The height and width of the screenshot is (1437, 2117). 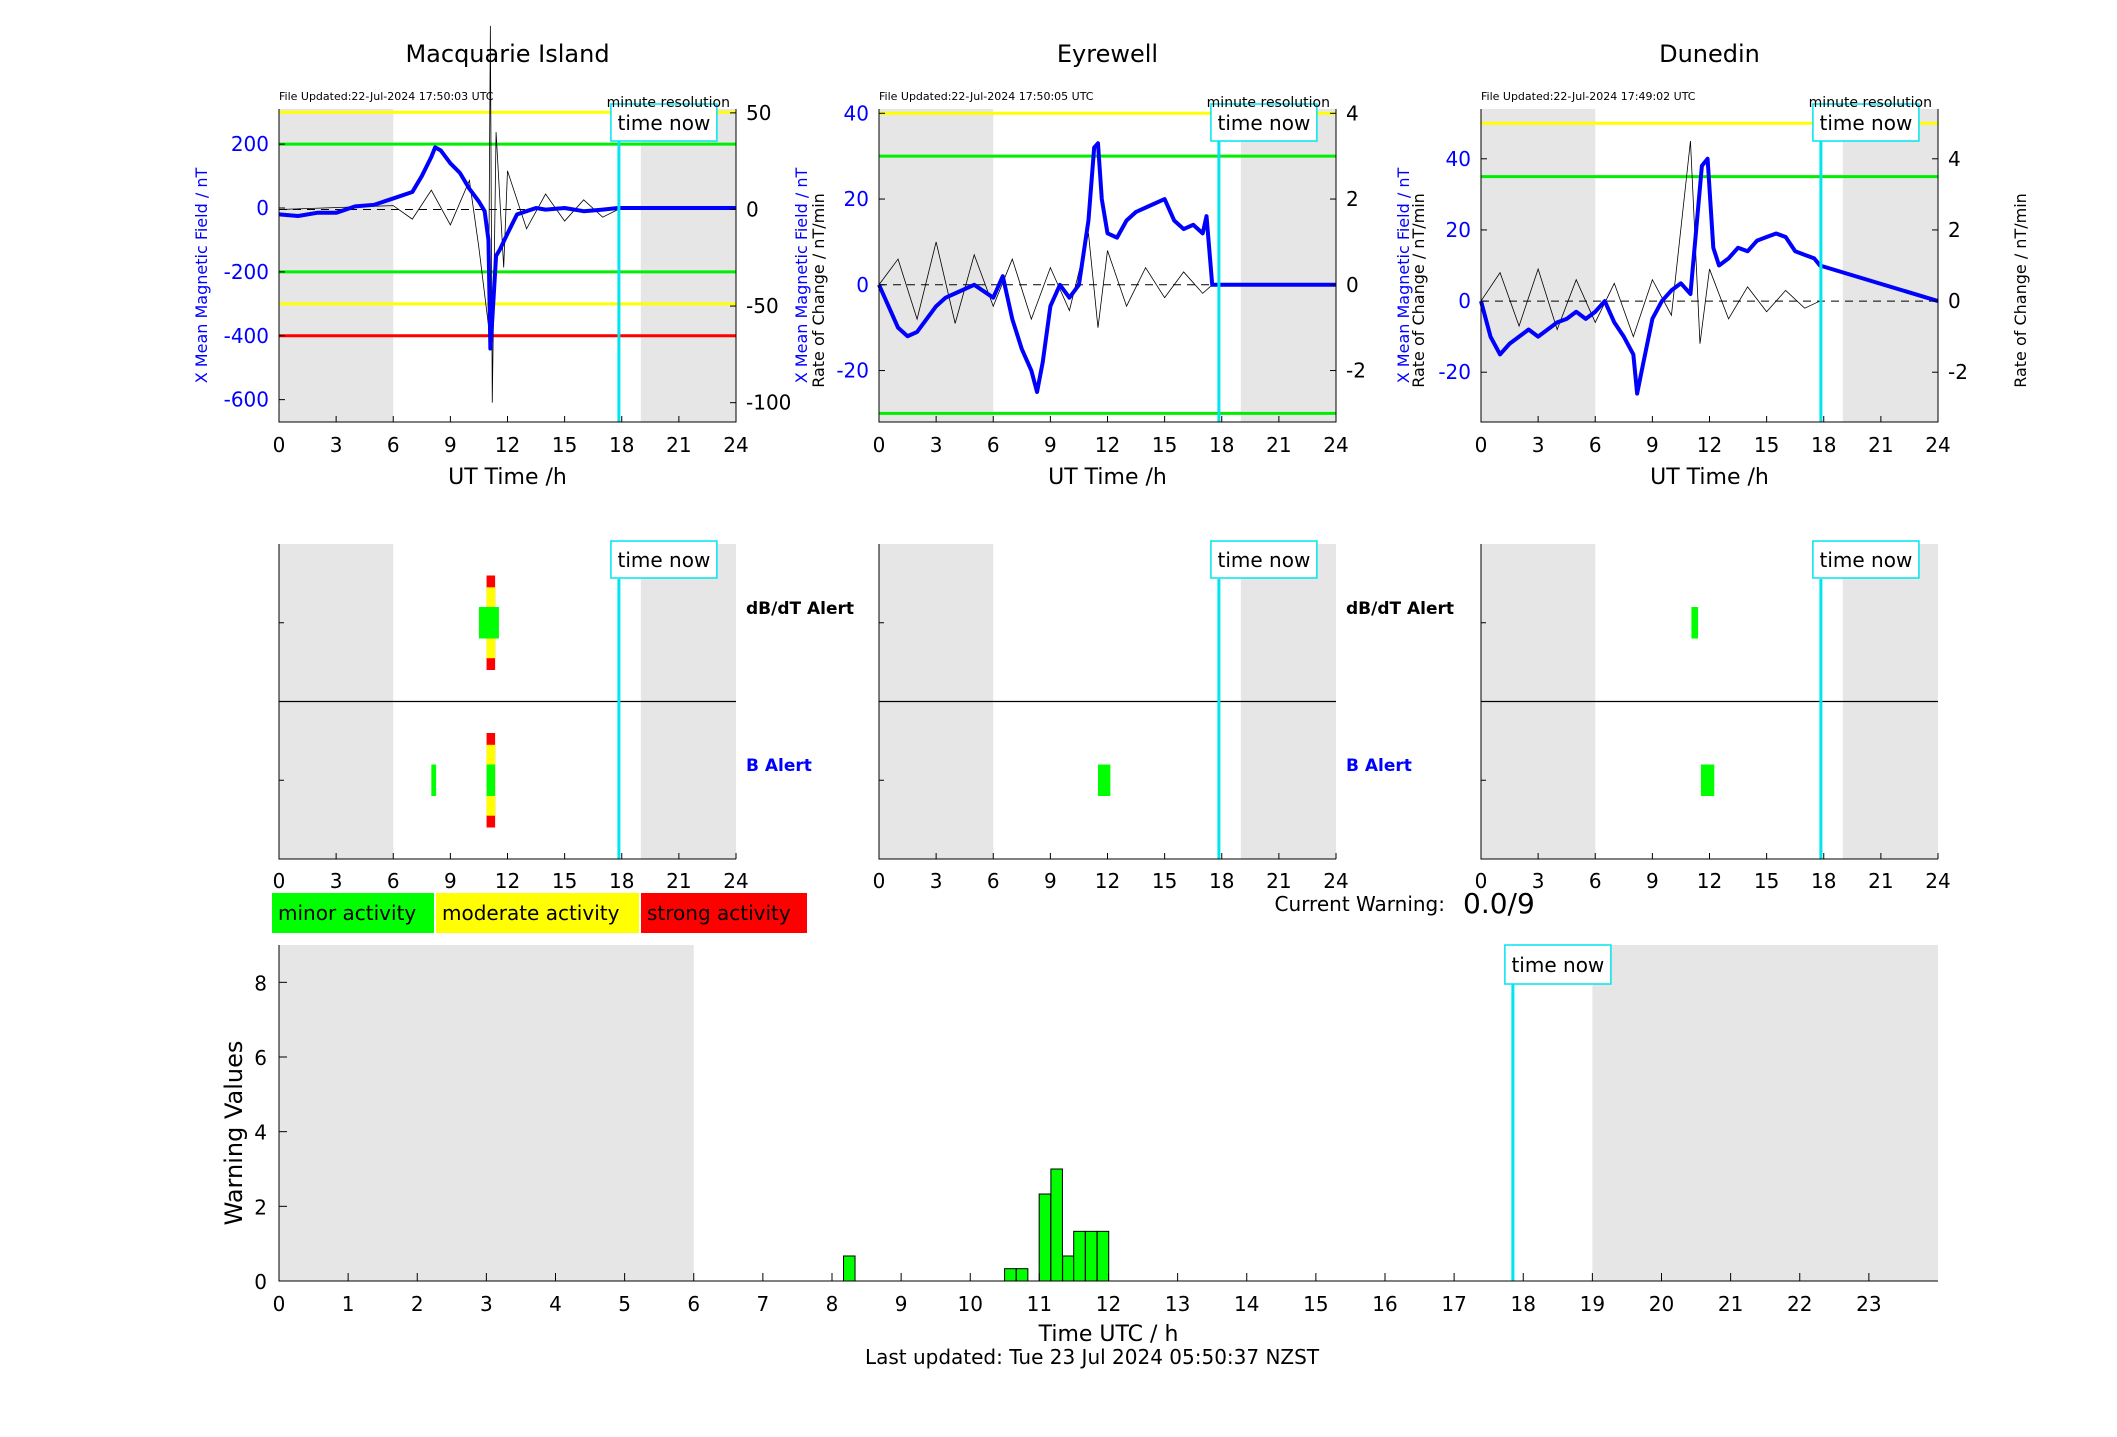 What do you see at coordinates (563, 716) in the screenshot?
I see `alert-chart: time now 0 3 6 9 12 15 18 21 24 dB/dT Alert B Alert` at bounding box center [563, 716].